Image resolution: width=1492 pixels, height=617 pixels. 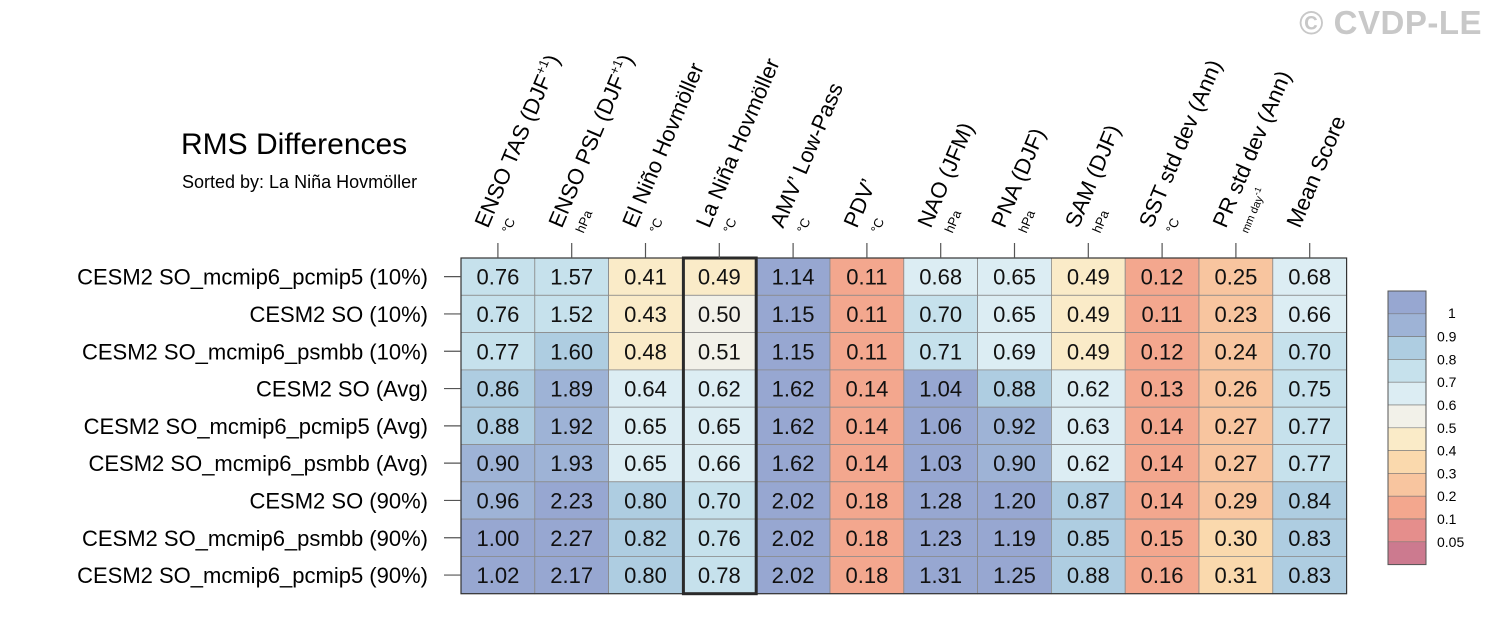 What do you see at coordinates (645, 351) in the screenshot?
I see `cell-value-label: 0.48` at bounding box center [645, 351].